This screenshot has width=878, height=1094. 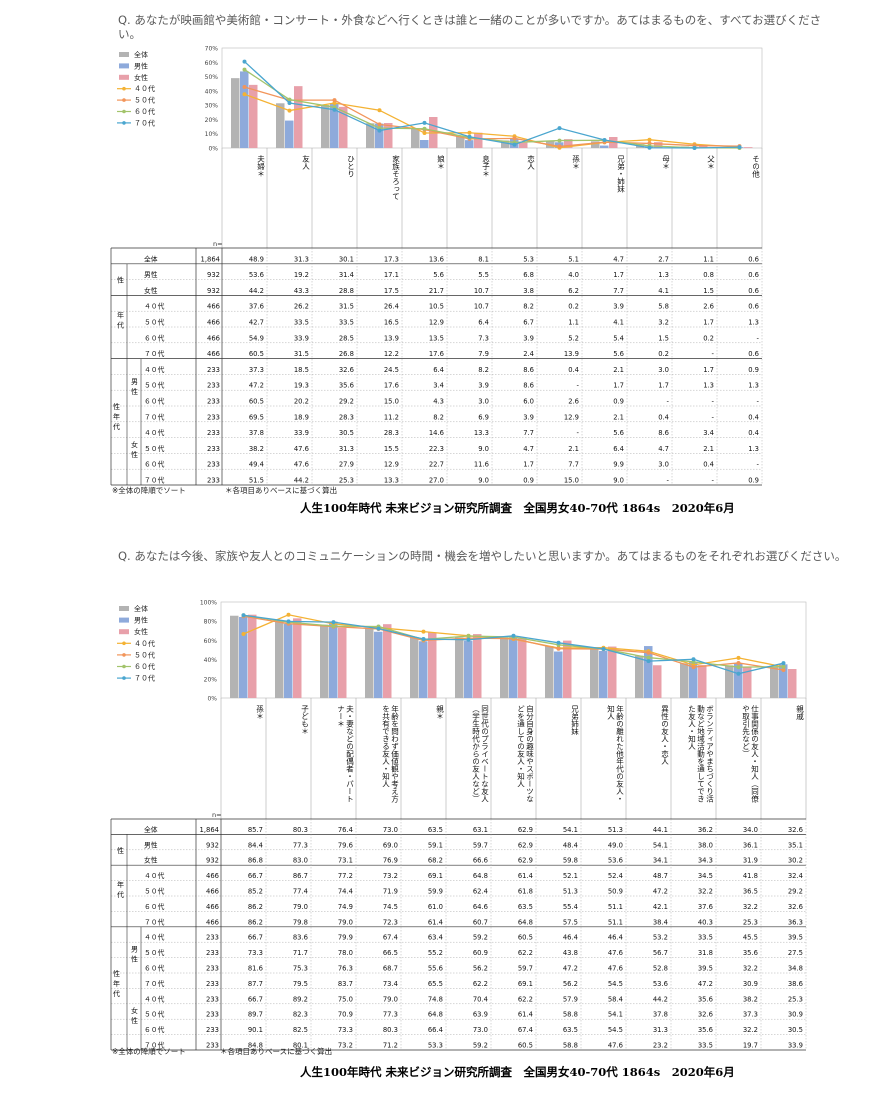 I want to click on table-cell: 66.6, so click(x=480, y=861).